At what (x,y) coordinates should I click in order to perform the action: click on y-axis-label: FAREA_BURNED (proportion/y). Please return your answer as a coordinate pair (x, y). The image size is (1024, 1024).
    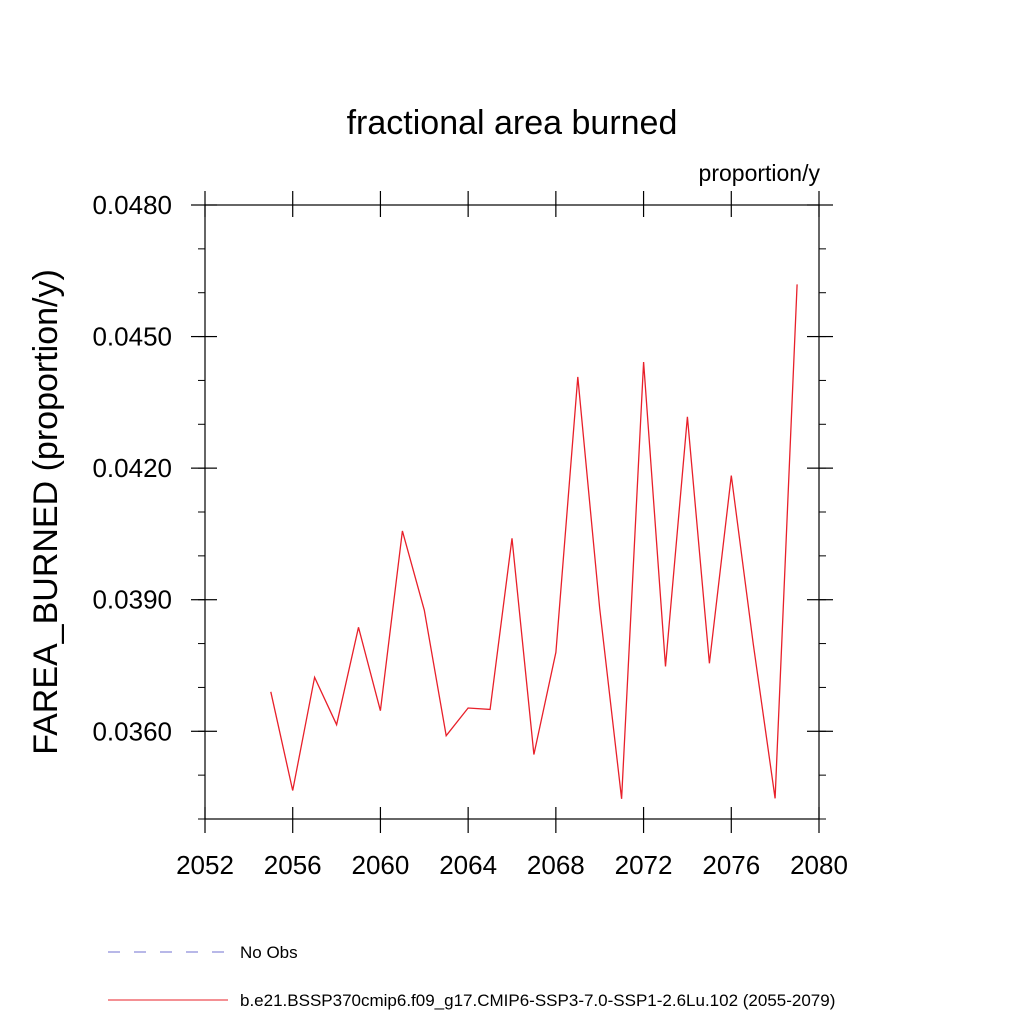
    Looking at the image, I should click on (46, 512).